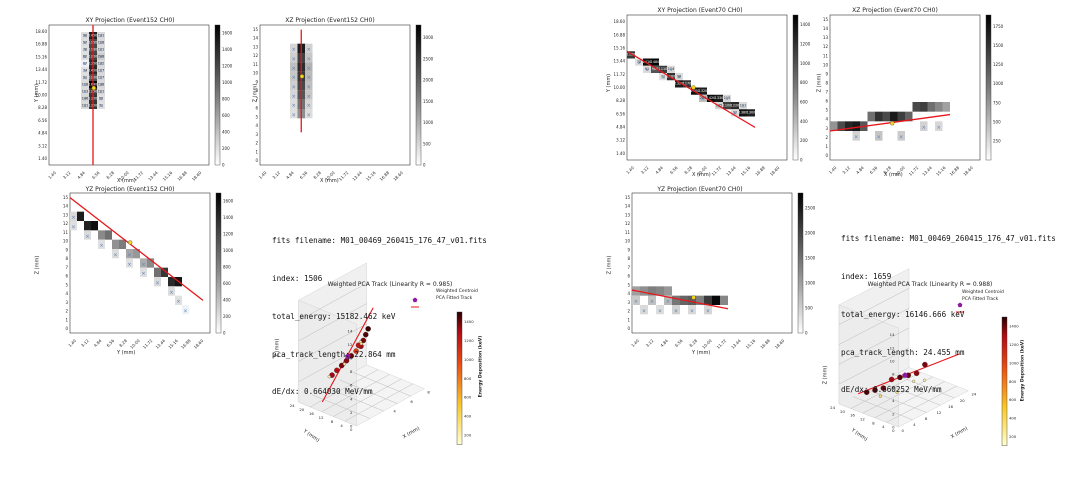 The height and width of the screenshot is (477, 1080). I want to click on e70-xy-ytick: 6.56, so click(620, 113).